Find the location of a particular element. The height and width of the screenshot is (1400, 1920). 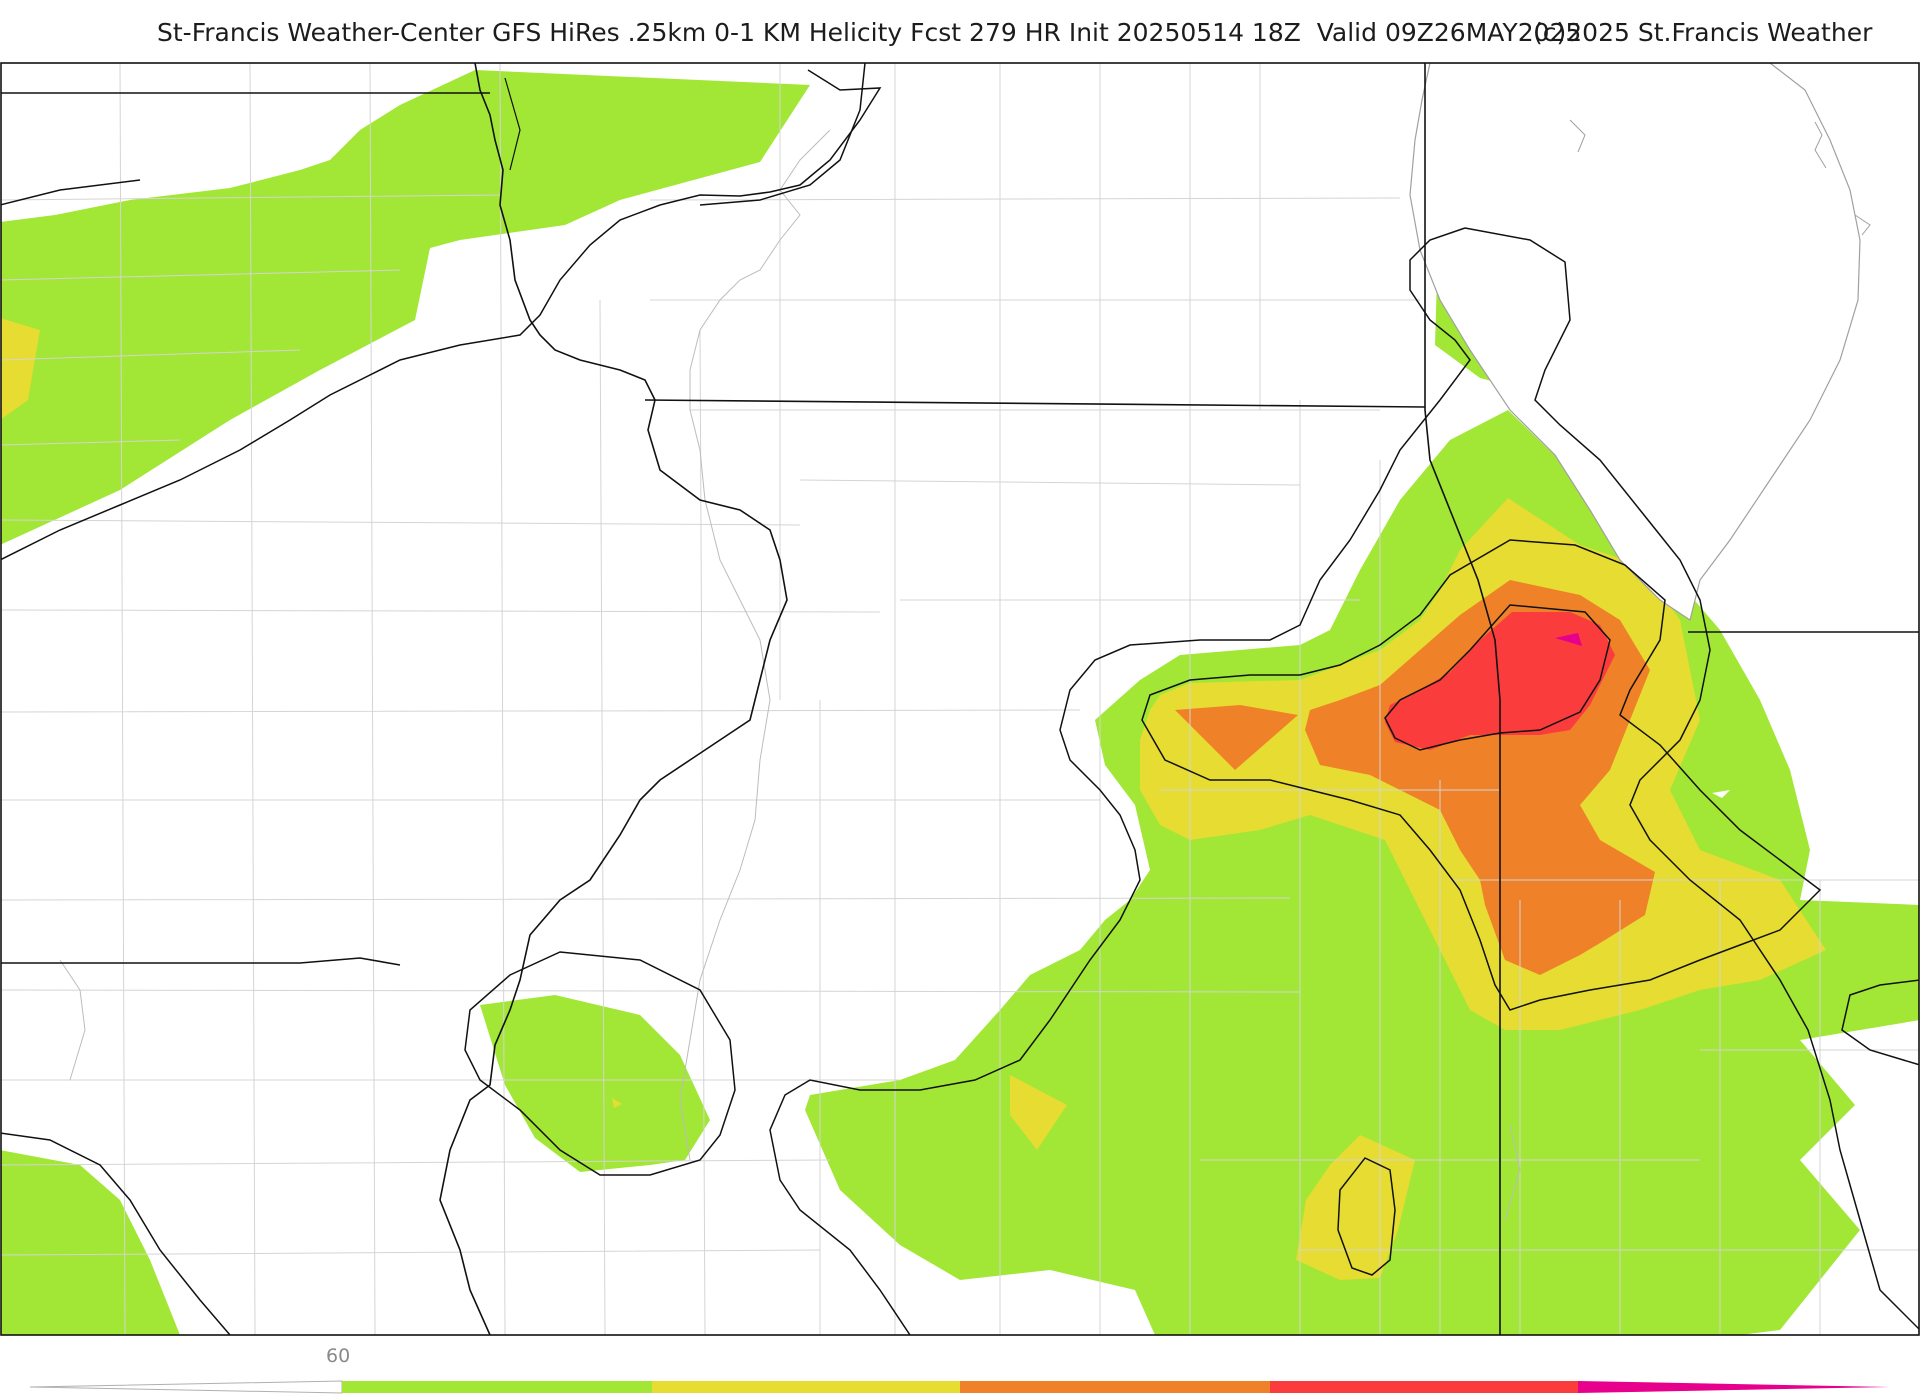

colorbar-high-triangle is located at coordinates (1734, 1387).